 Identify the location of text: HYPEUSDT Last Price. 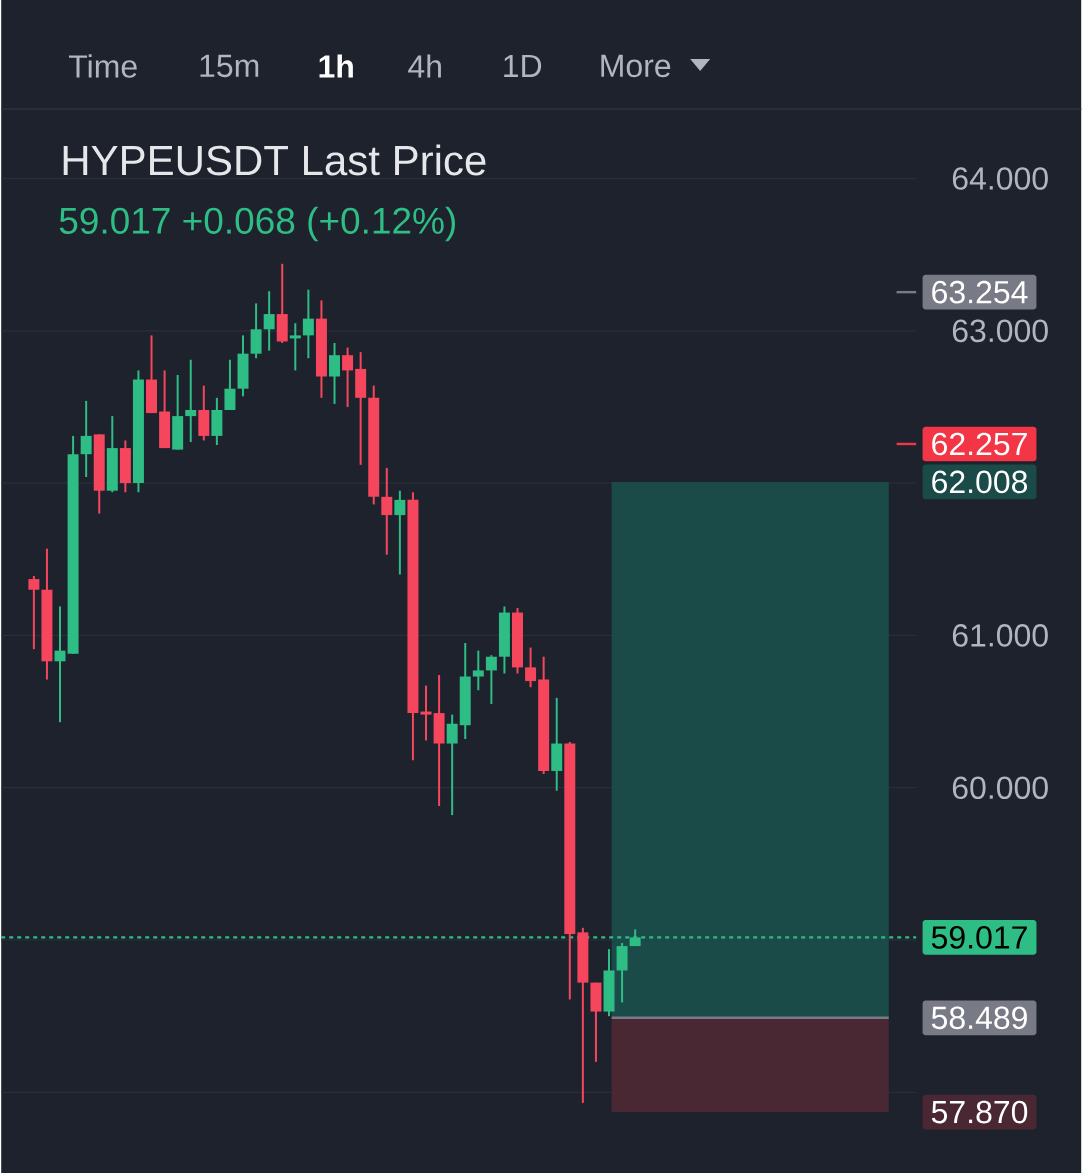
(274, 160).